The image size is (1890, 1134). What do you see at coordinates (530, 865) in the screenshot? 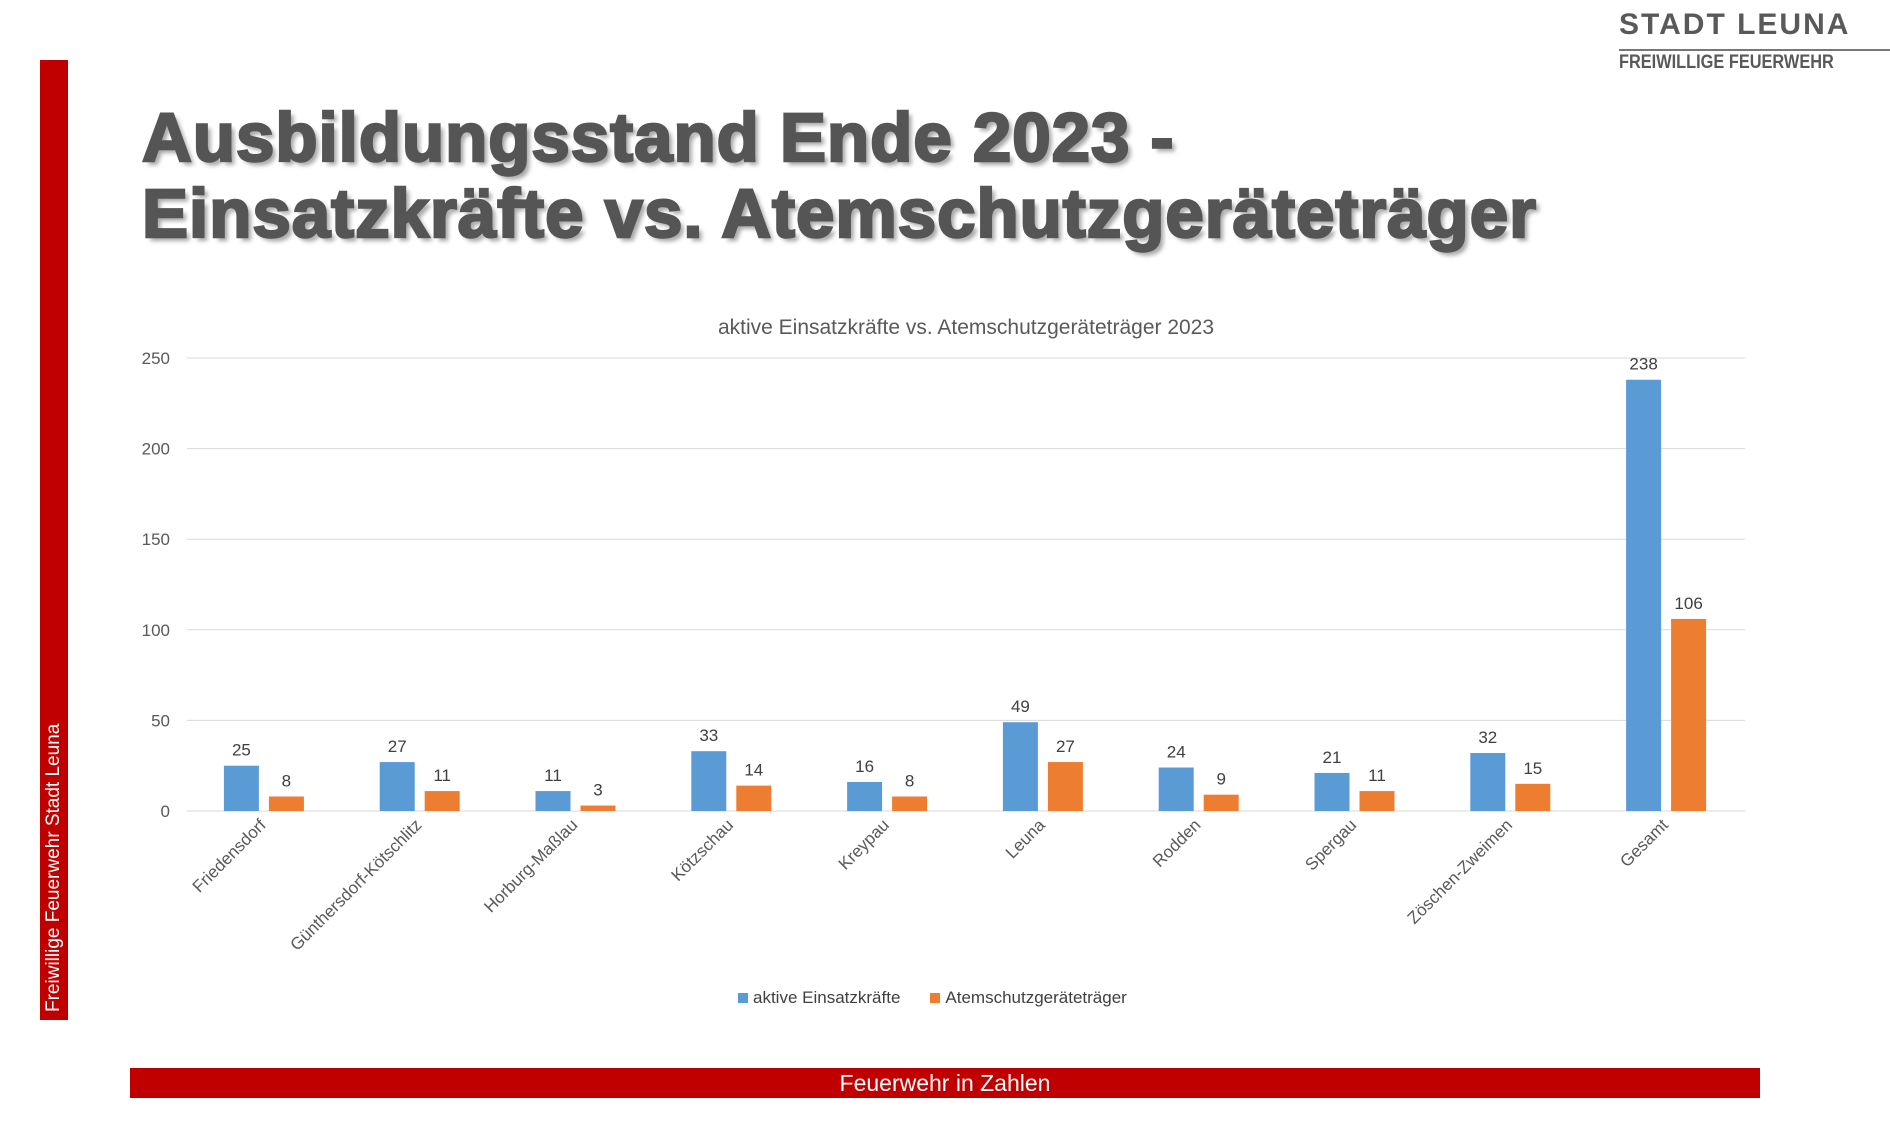
I see `x-tick-label: Horburg-Maßlau` at bounding box center [530, 865].